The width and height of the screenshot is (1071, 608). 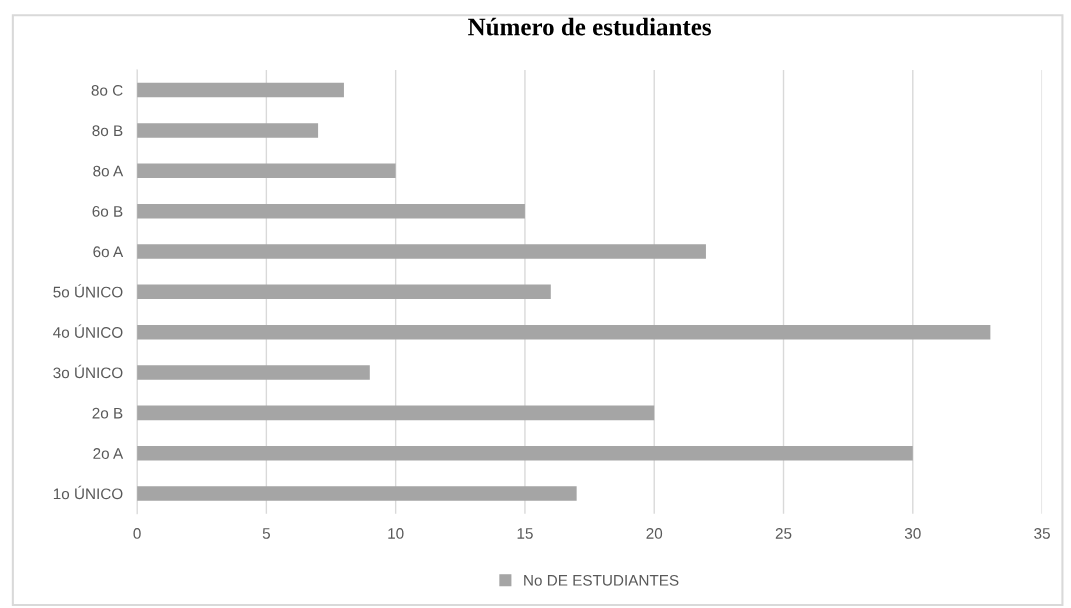 What do you see at coordinates (88, 492) in the screenshot?
I see `y-tick-label: 1o ÚNICO` at bounding box center [88, 492].